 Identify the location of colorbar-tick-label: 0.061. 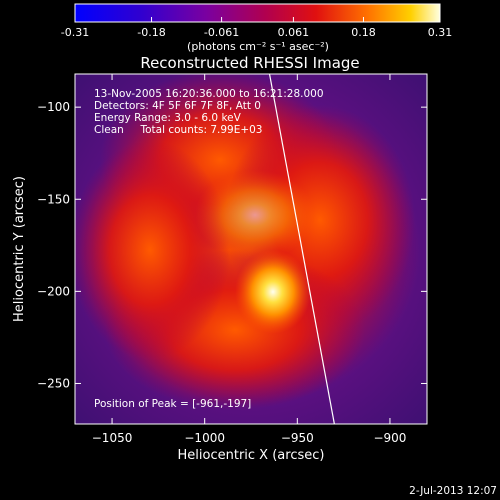
(294, 32).